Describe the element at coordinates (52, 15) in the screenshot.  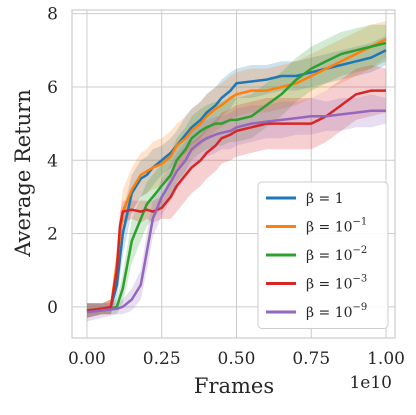
I see `y-tick-label: 8` at that location.